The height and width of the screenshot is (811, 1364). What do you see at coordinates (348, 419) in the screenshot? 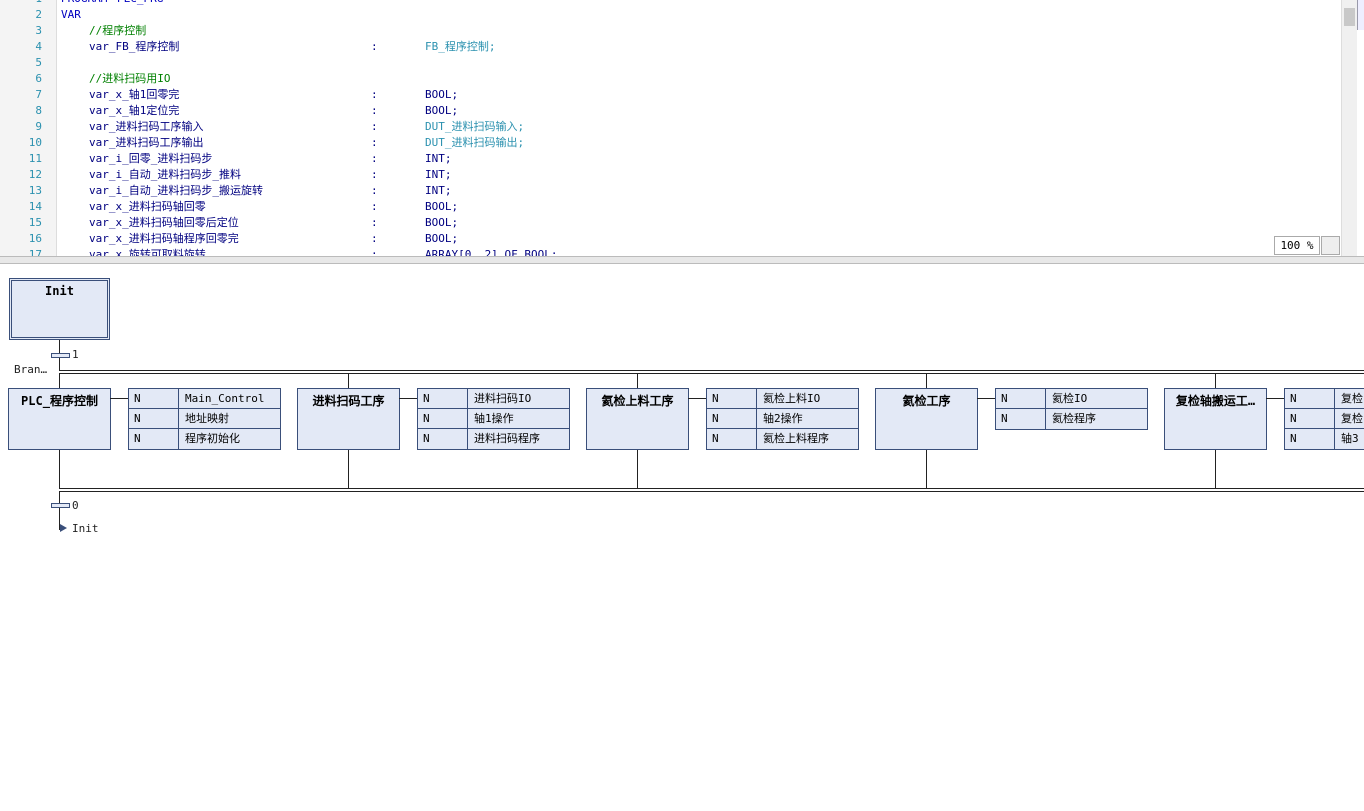
I see `step: 进料扫码工序` at bounding box center [348, 419].